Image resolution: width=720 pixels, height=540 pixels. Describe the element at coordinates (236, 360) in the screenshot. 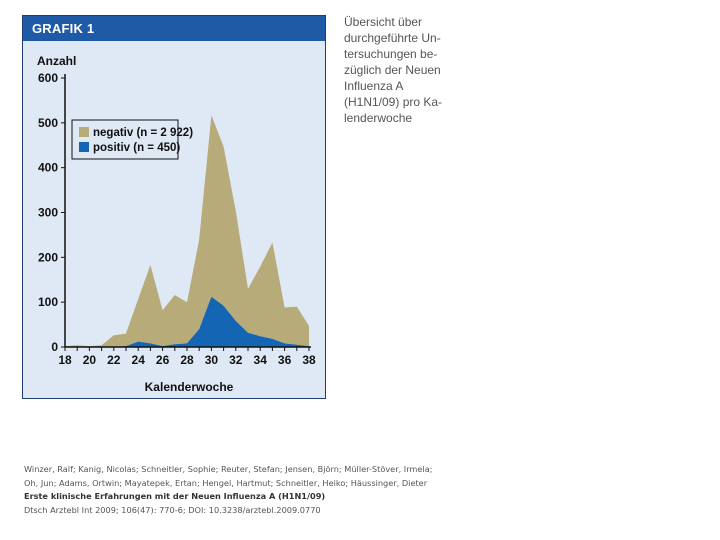

I see `x-tick-label: 32` at that location.